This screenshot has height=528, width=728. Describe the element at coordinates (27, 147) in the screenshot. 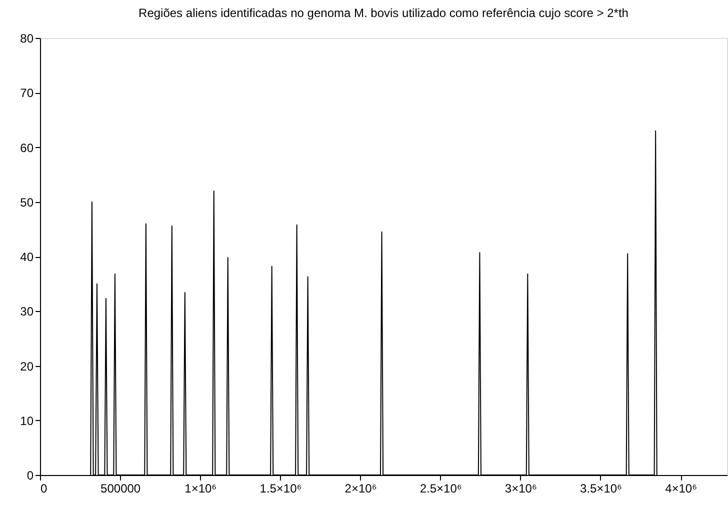

I see `y-tick-label: 60` at that location.